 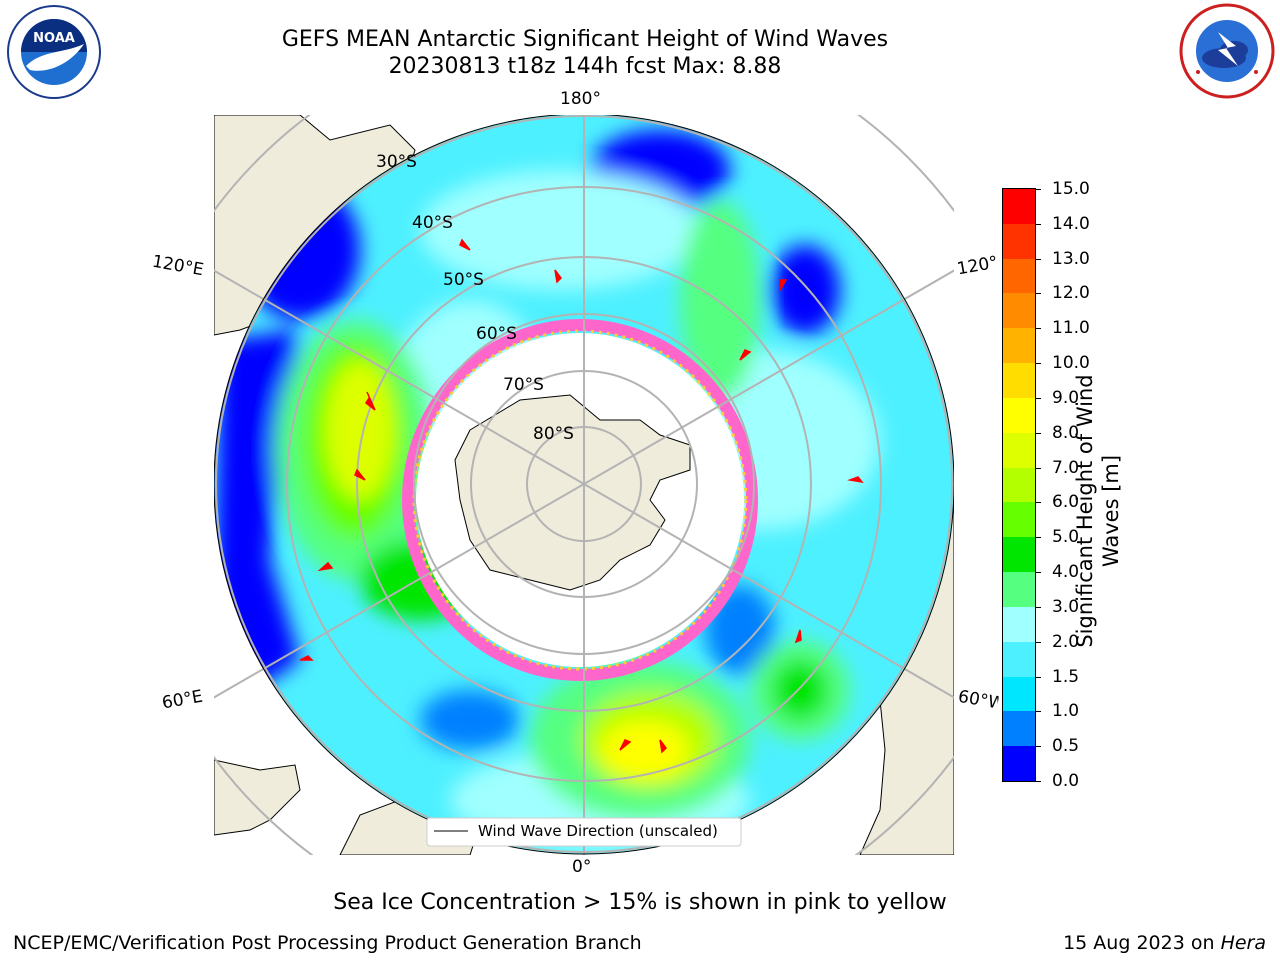 I want to click on colorbar-tick-label: 15.0, so click(x=1071, y=189).